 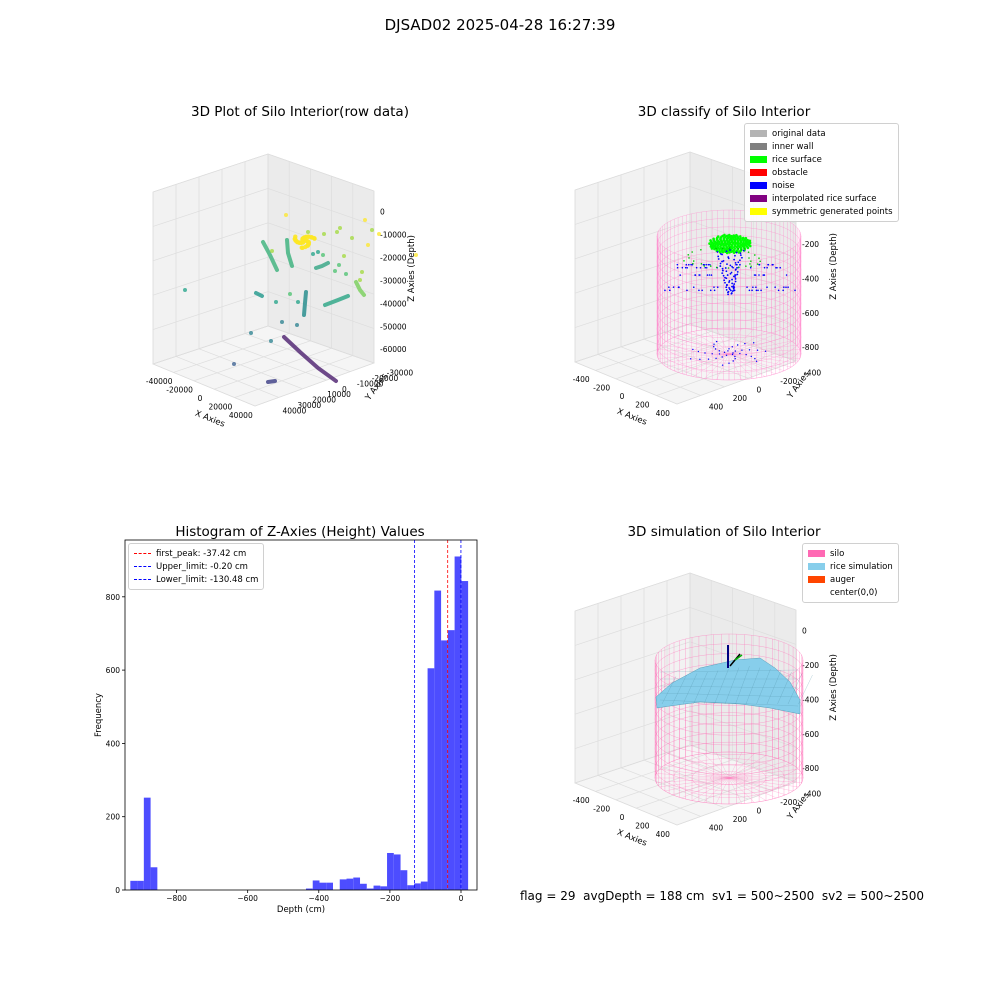 I want to click on legend-entry: auger, so click(x=850, y=579).